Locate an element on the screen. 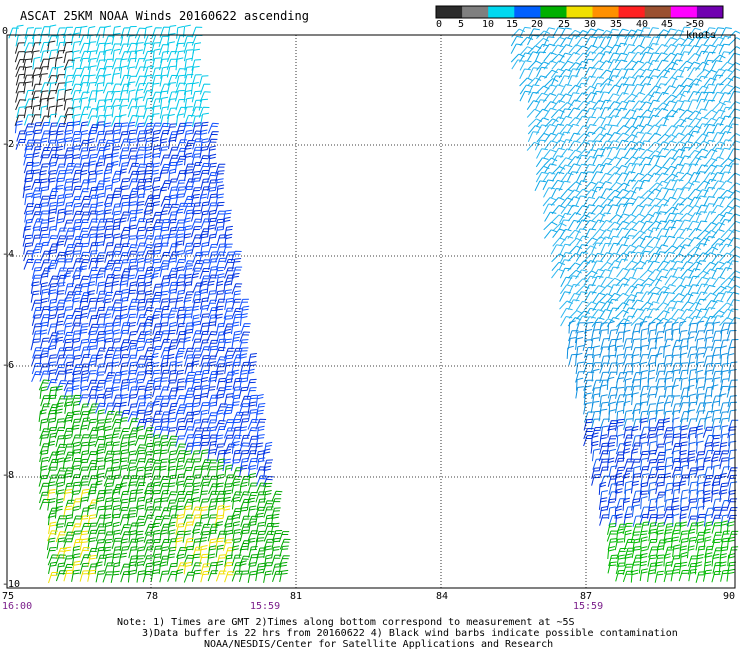 The image size is (740, 650). legend-swatch is located at coordinates (580, 12).